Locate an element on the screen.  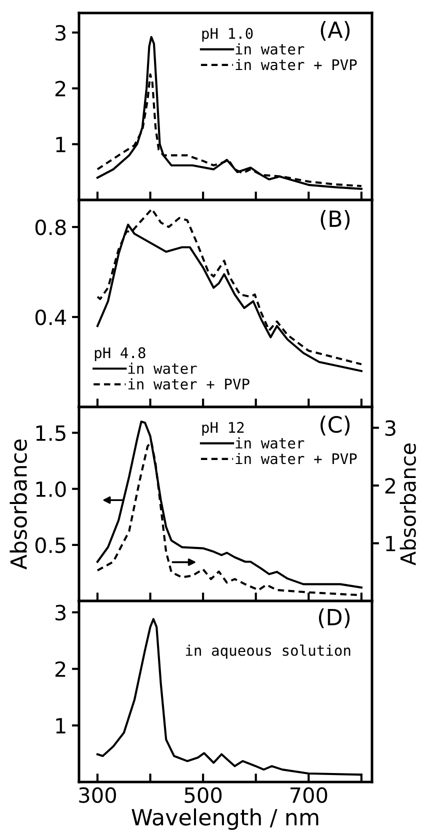
y2-axis-title: Absorbance is located at coordinates (408, 505).